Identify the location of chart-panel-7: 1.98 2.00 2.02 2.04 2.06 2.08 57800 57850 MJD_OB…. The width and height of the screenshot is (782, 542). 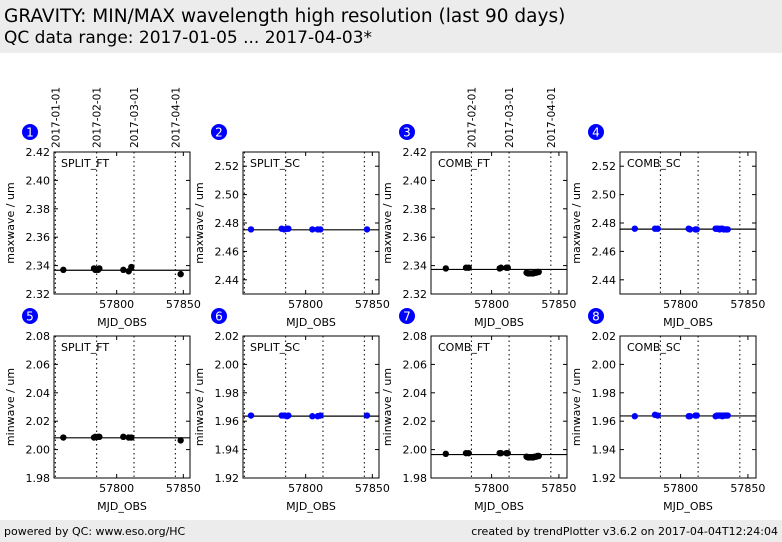
(478, 410).